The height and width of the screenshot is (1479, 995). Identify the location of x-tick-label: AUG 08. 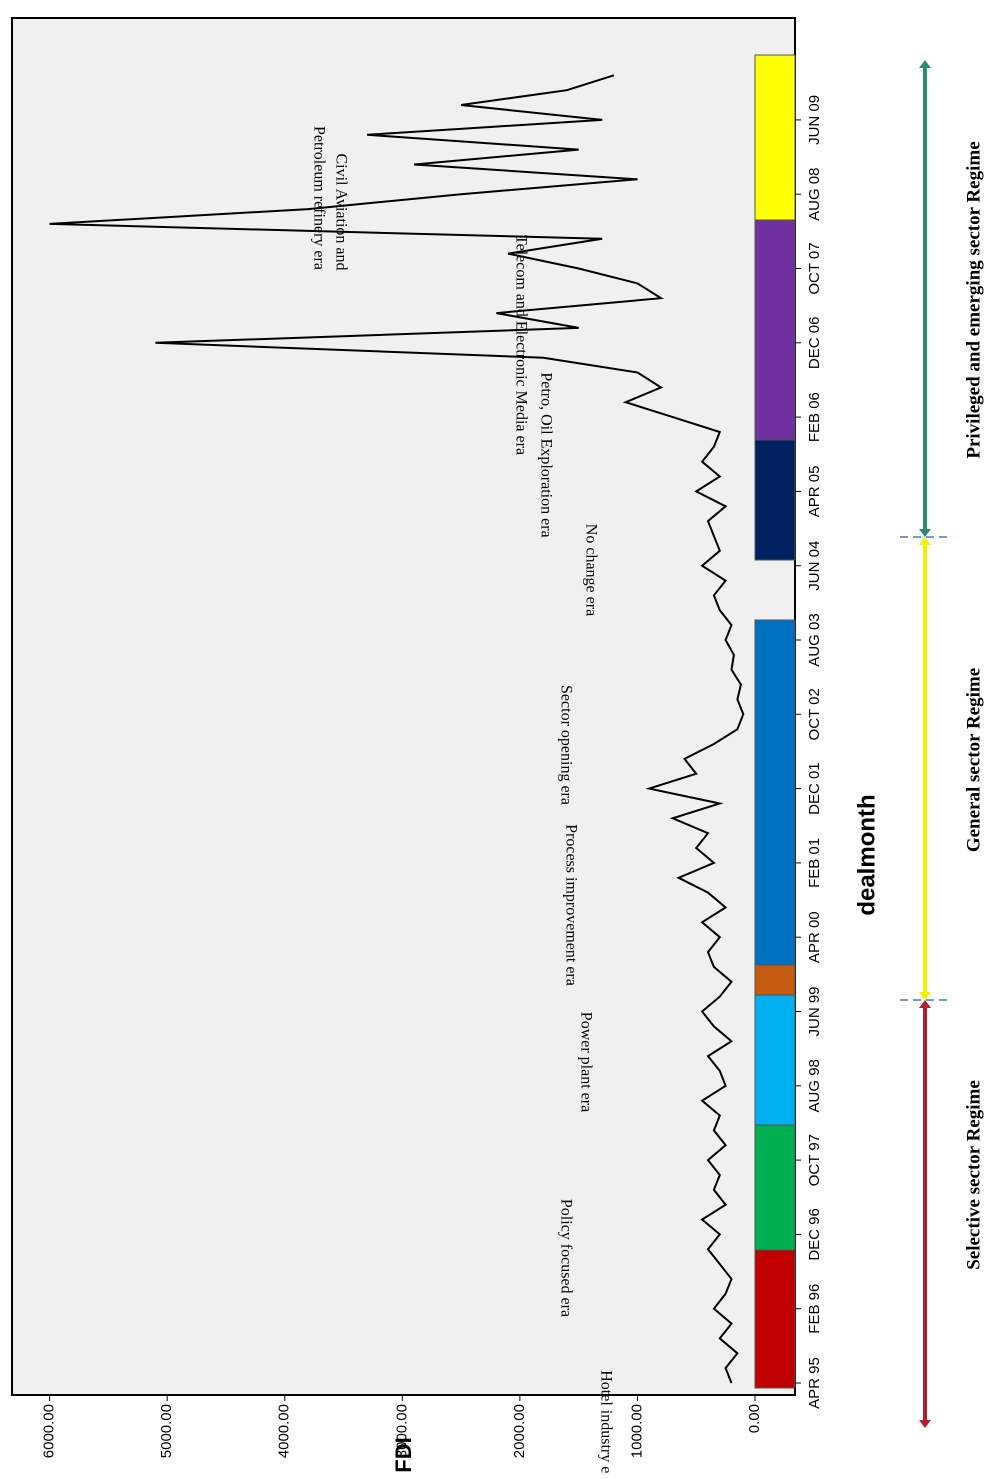
(814, 194).